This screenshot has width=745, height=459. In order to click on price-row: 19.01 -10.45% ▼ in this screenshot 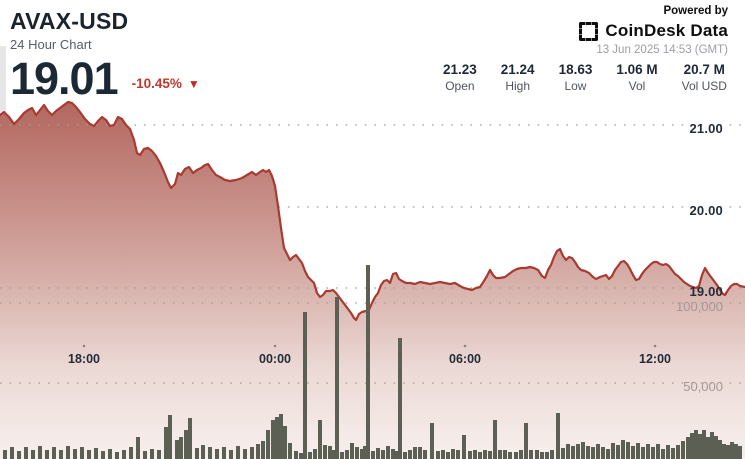, I will do `click(105, 78)`.